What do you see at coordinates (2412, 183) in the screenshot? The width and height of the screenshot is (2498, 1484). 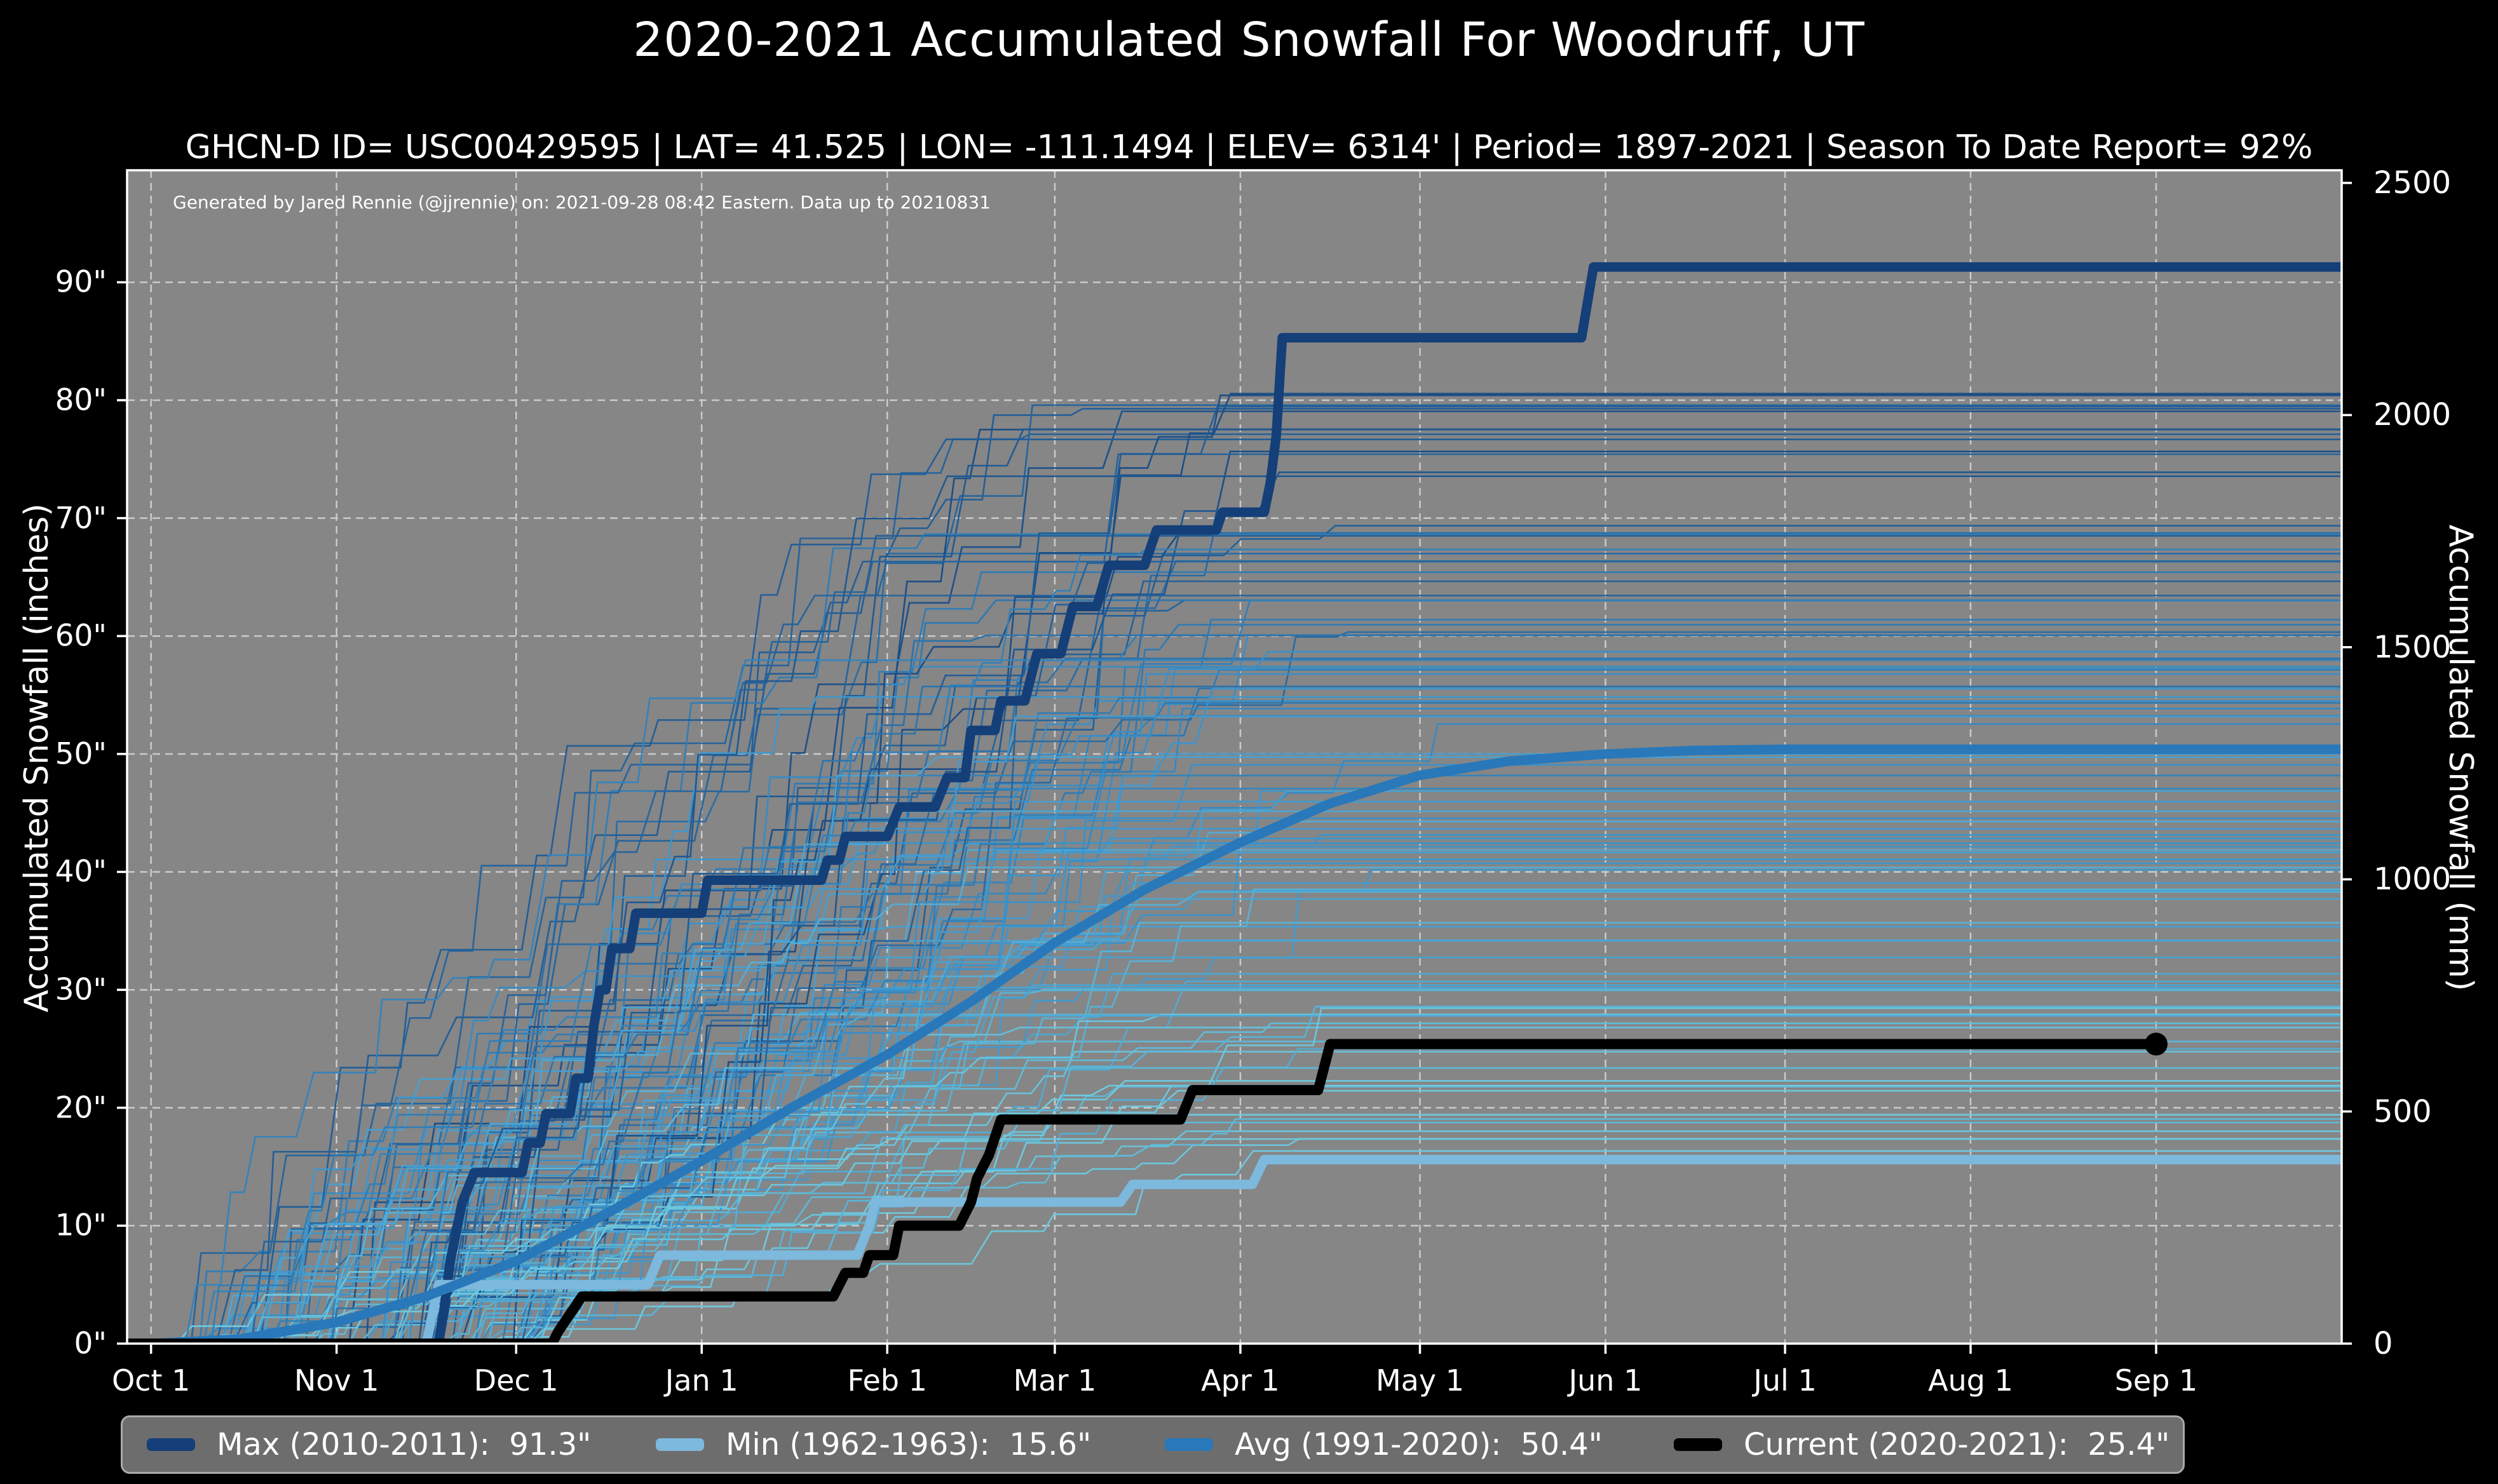 I see `y-tick-label-mm: 2500` at bounding box center [2412, 183].